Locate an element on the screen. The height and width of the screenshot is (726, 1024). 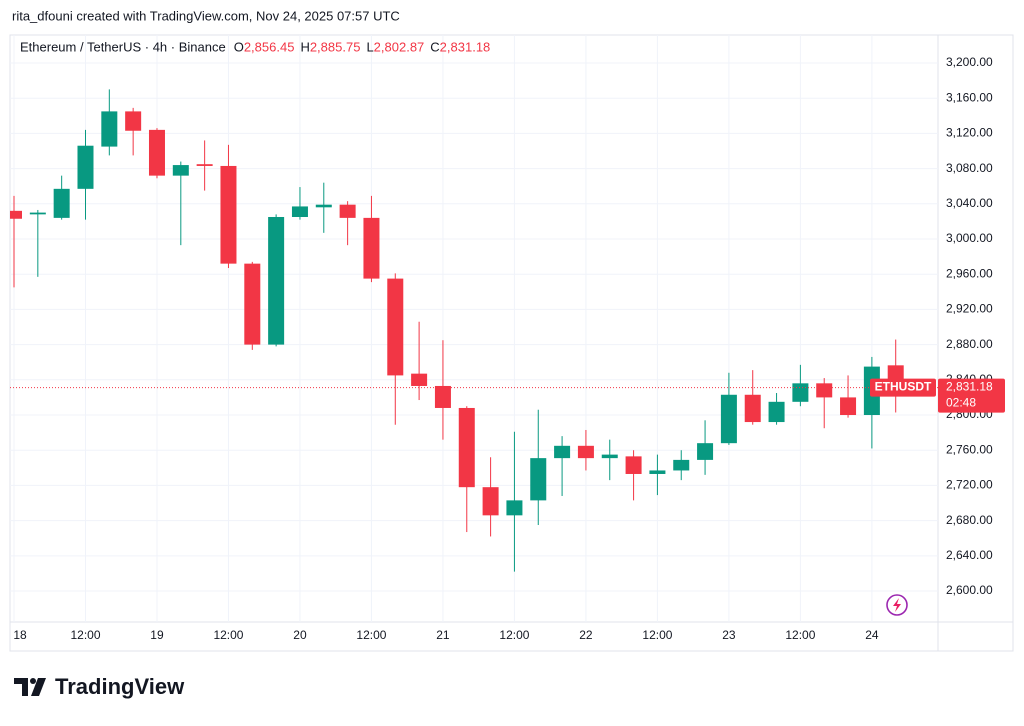
y-tick-label: 3,080.00 is located at coordinates (969, 168).